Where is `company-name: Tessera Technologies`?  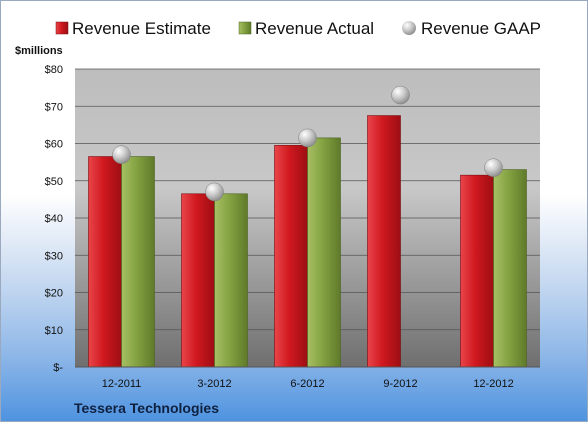 company-name: Tessera Technologies is located at coordinates (146, 408).